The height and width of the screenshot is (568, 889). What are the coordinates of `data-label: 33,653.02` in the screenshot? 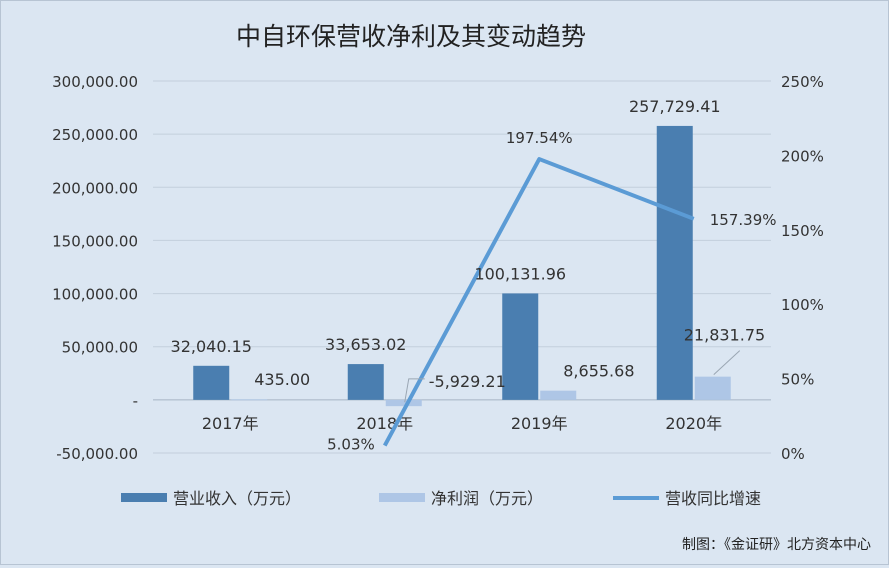 It's located at (365, 344).